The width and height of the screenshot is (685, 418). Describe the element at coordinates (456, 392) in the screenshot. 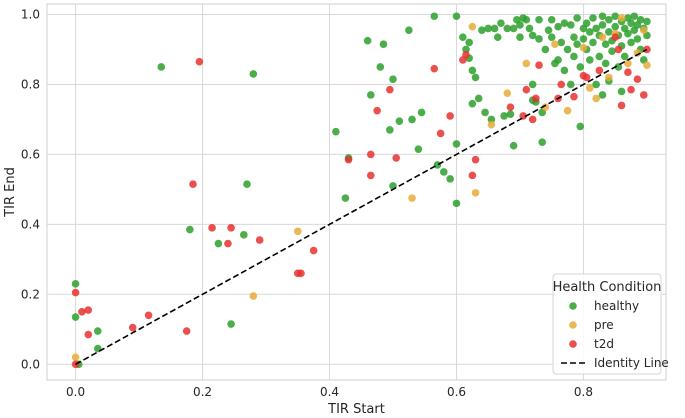

I see `x-tick-label: 0.6` at that location.